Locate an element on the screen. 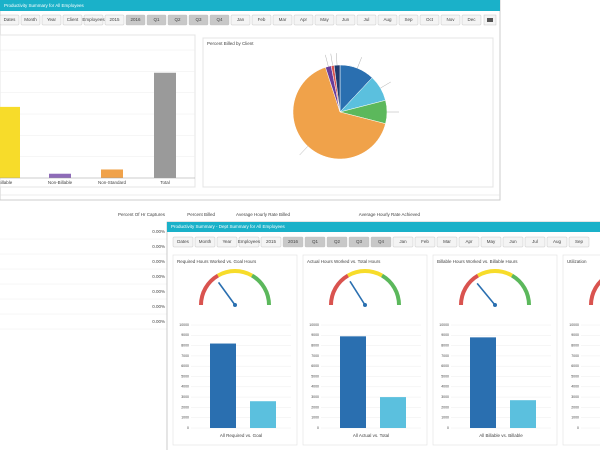 This screenshot has width=600, height=450. column-header: Average Hourly Rate Billed is located at coordinates (263, 214).